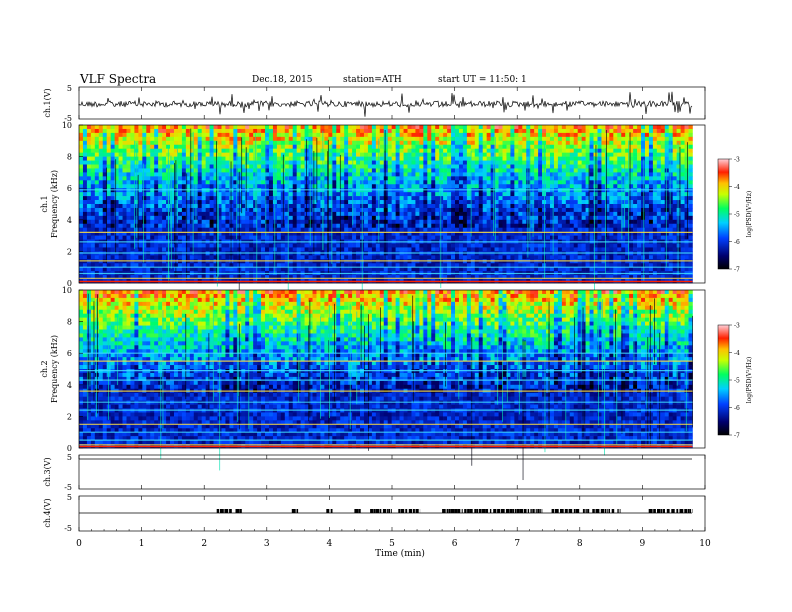 Image resolution: width=792 pixels, height=612 pixels. I want to click on ch2-channel-label: ch.2, so click(44, 368).